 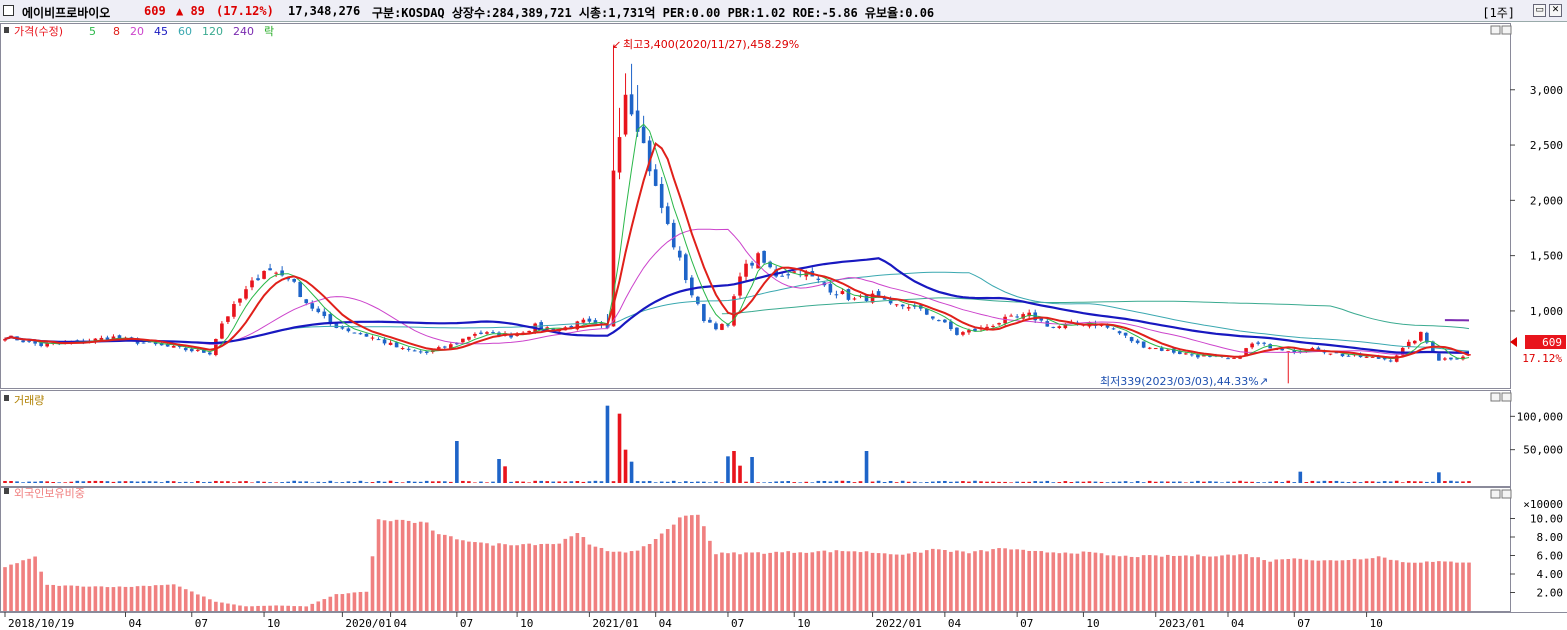 I want to click on trade-volume: 17,348,276, so click(x=324, y=11).